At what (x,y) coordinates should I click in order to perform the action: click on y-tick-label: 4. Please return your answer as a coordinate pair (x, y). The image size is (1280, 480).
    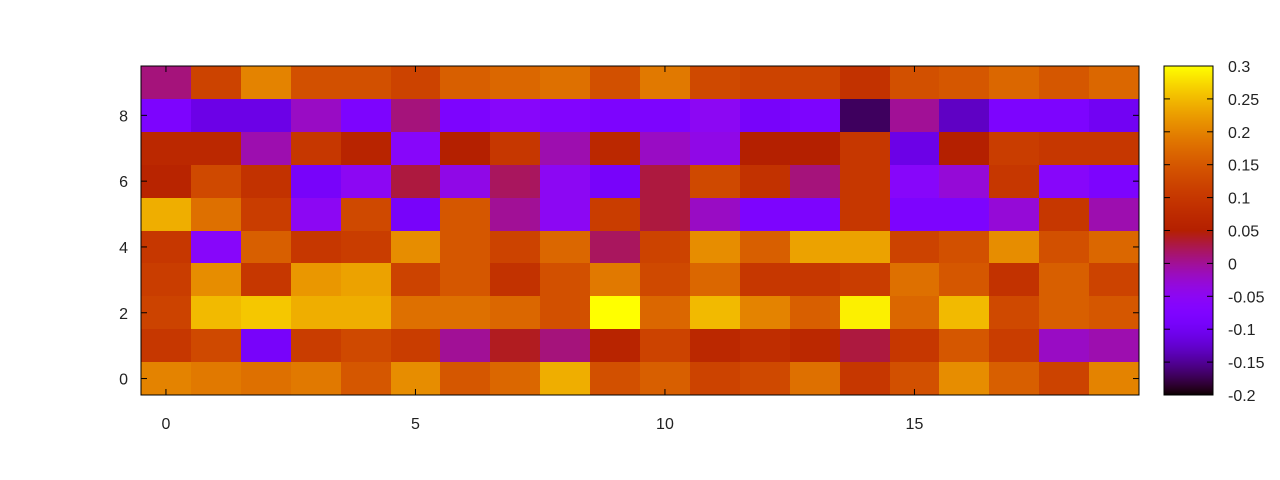
    Looking at the image, I should click on (123, 248).